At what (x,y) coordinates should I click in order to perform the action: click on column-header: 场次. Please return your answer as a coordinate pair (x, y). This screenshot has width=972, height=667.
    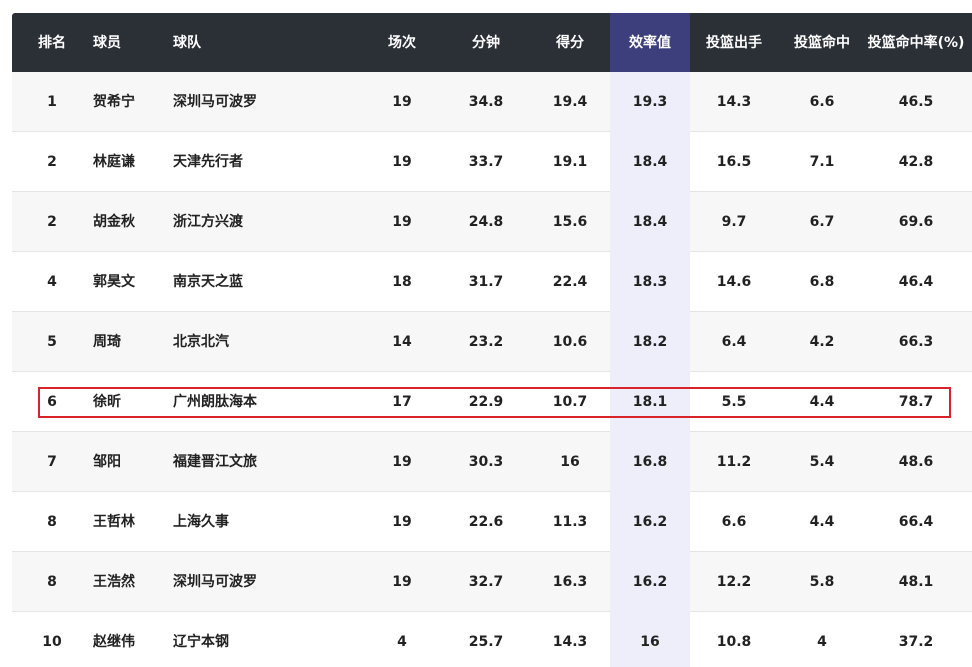
    Looking at the image, I should click on (402, 43).